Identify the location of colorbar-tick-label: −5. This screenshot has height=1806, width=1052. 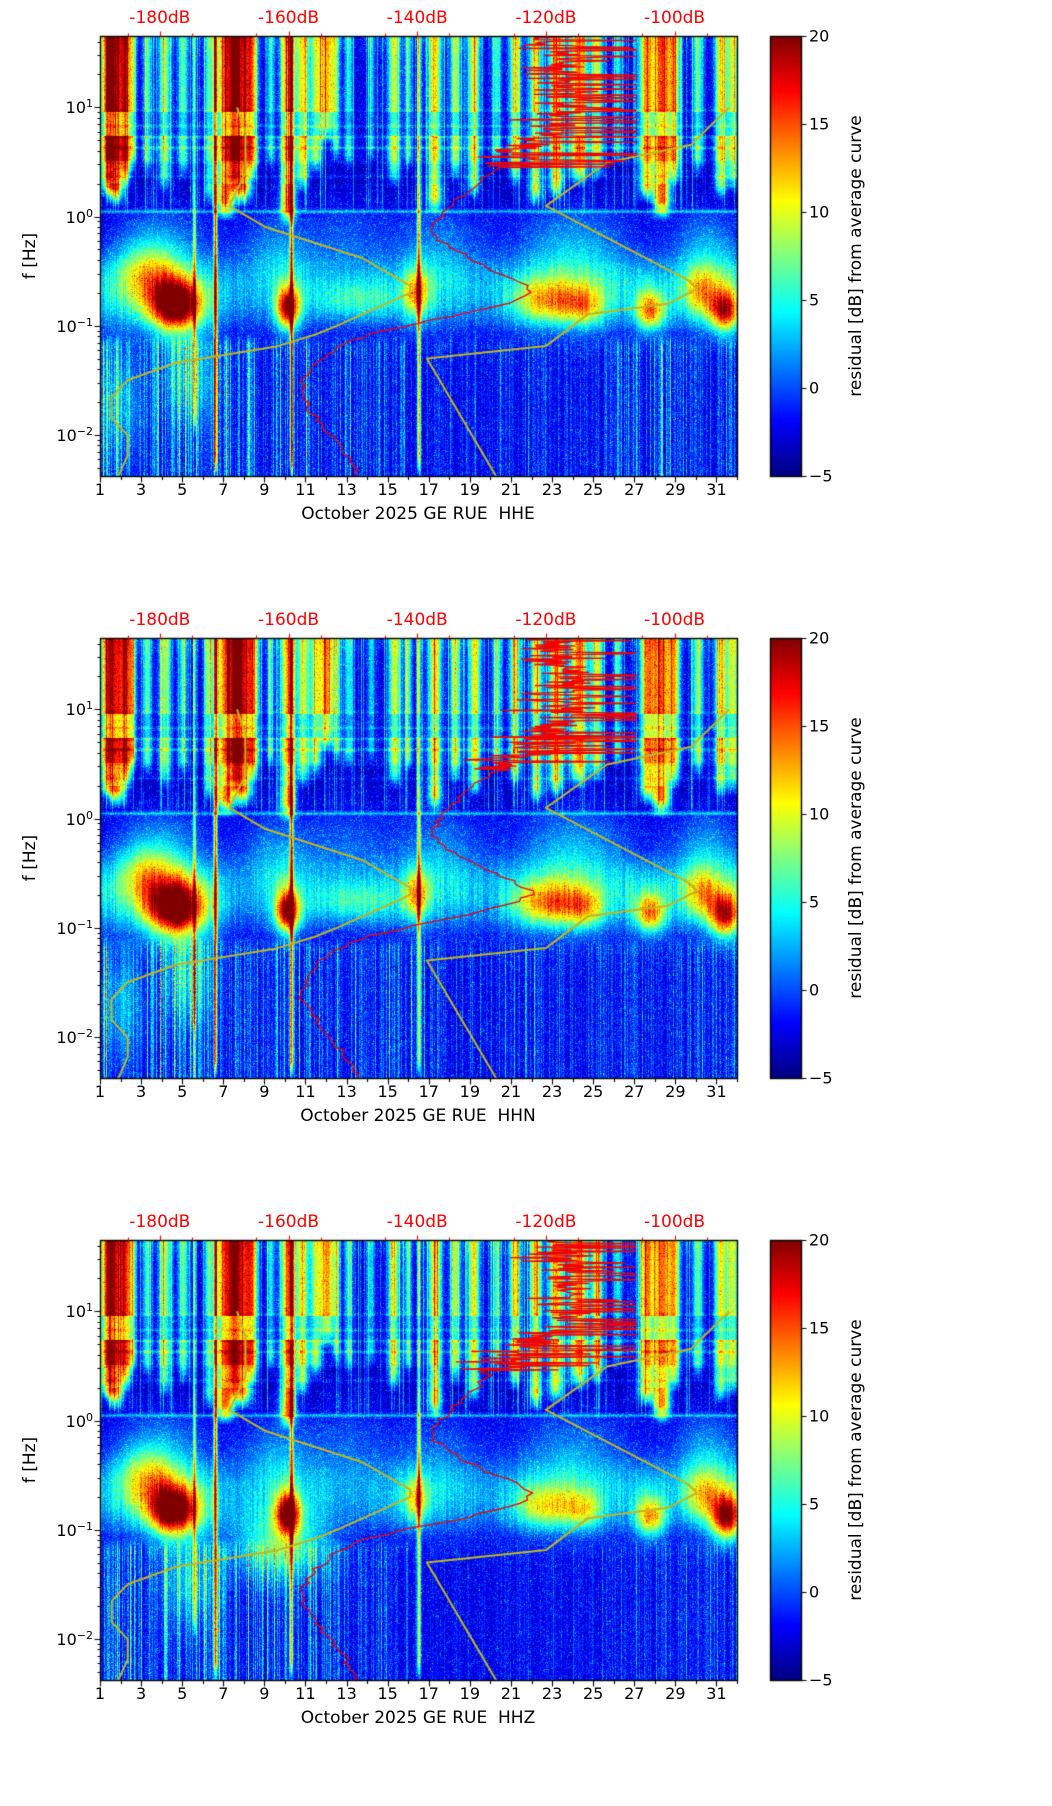
(821, 1680).